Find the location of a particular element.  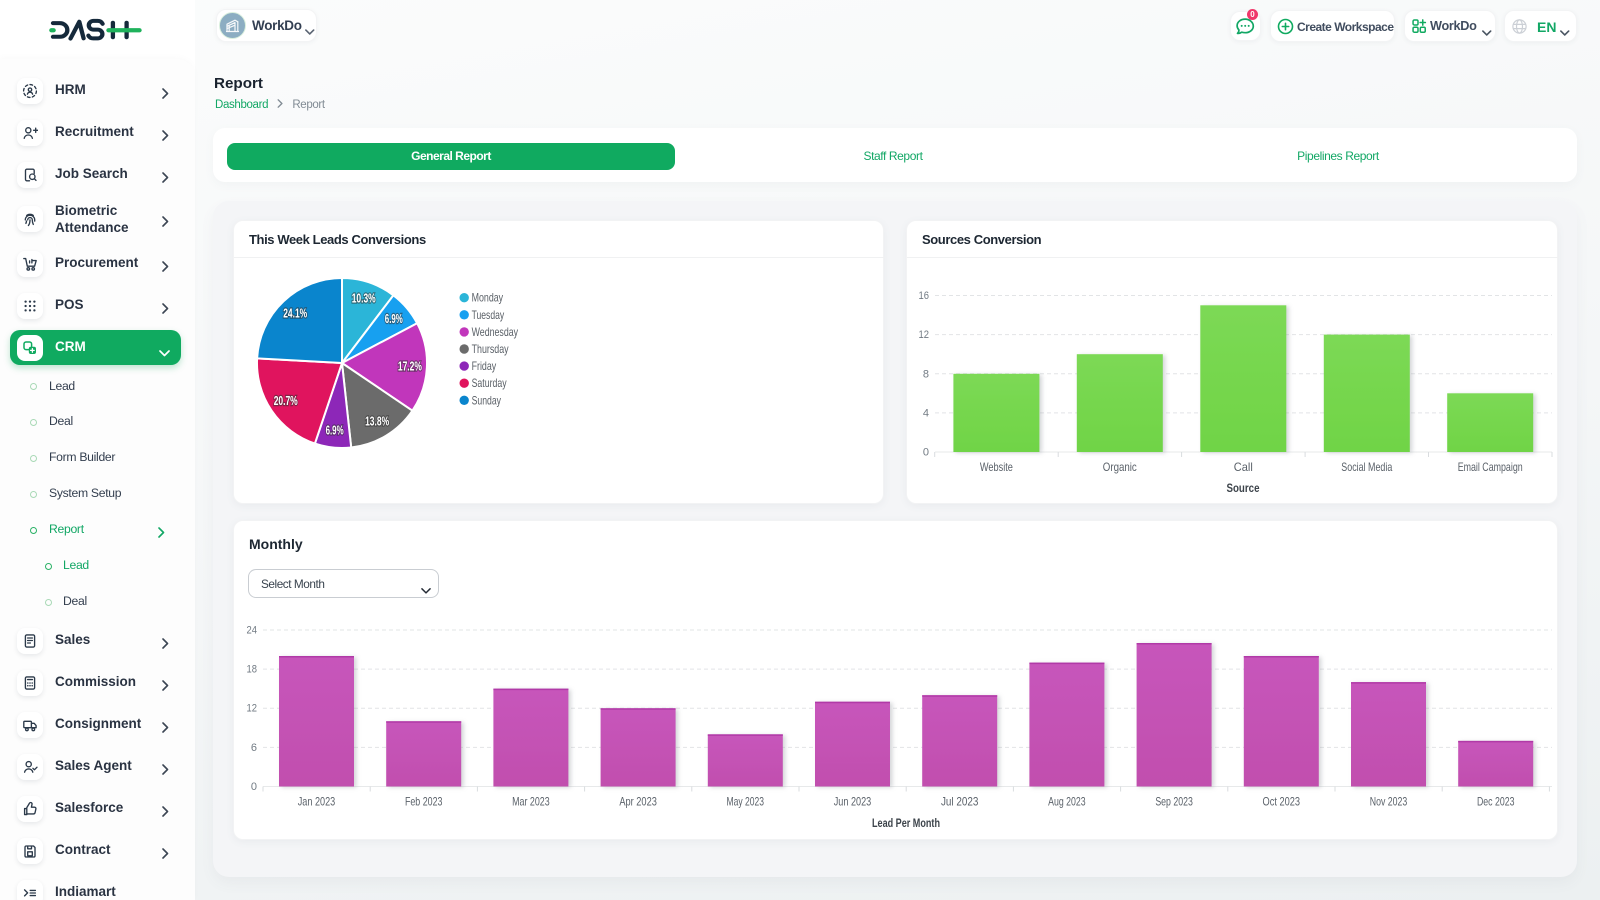

svg-text: Sep 2023 is located at coordinates (1174, 802).